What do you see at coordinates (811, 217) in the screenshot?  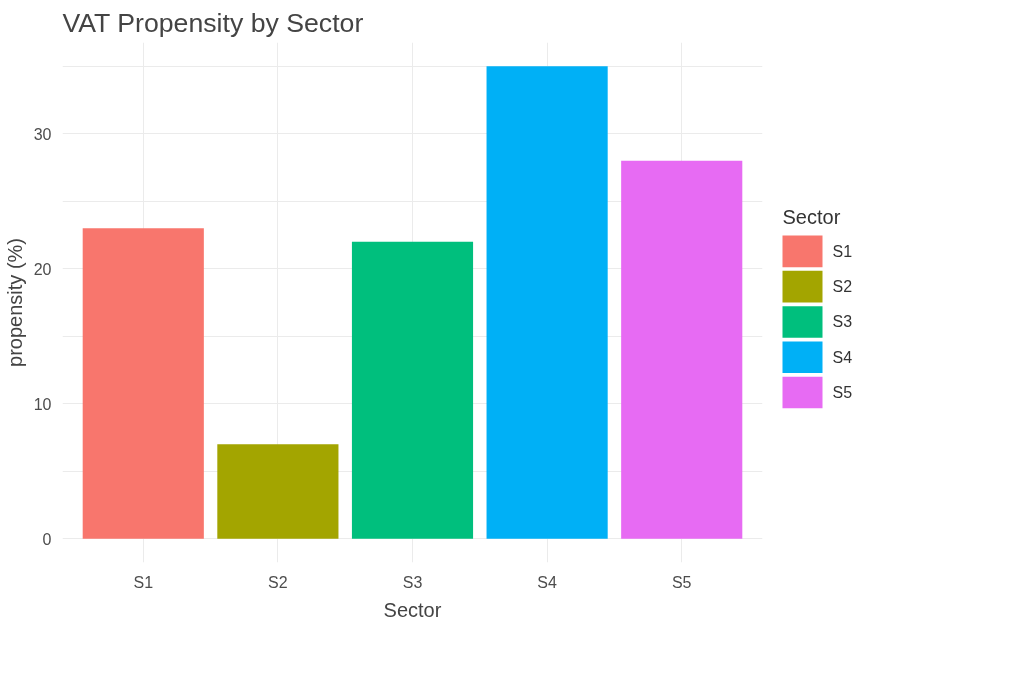 I see `legend-title: Sector` at bounding box center [811, 217].